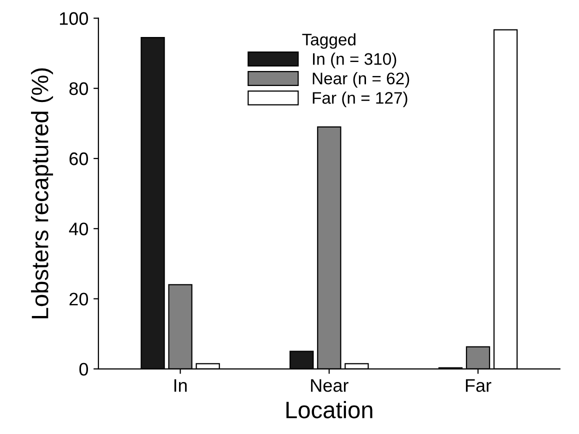 The height and width of the screenshot is (434, 579). I want to click on legend-label: In (n = 310), so click(354, 60).